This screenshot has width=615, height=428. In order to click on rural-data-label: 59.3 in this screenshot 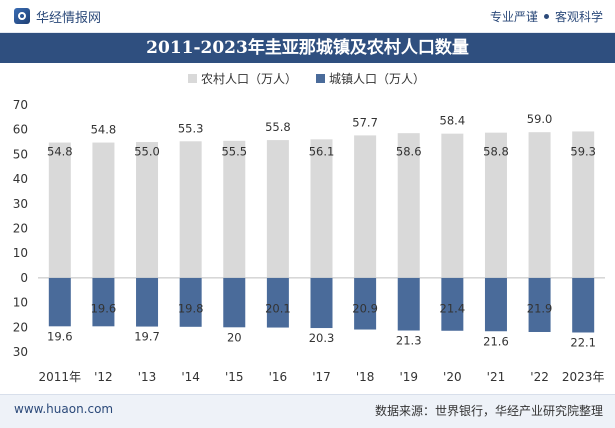, I will do `click(583, 152)`.